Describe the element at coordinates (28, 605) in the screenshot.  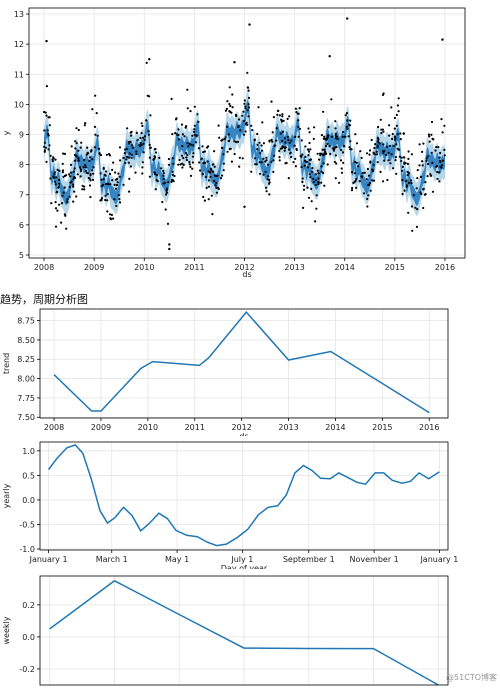
I see `weekly-ytick-label-2: 0.2` at that location.